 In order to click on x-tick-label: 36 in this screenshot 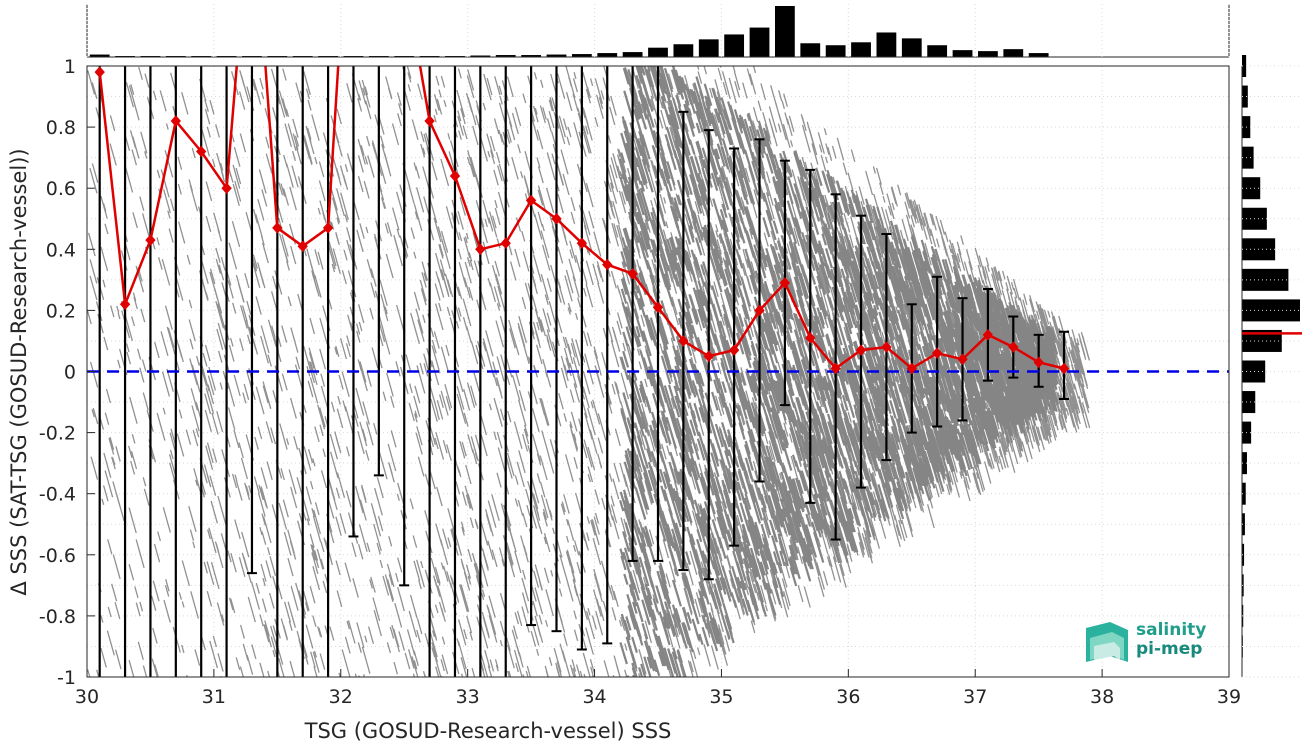, I will do `click(848, 697)`.